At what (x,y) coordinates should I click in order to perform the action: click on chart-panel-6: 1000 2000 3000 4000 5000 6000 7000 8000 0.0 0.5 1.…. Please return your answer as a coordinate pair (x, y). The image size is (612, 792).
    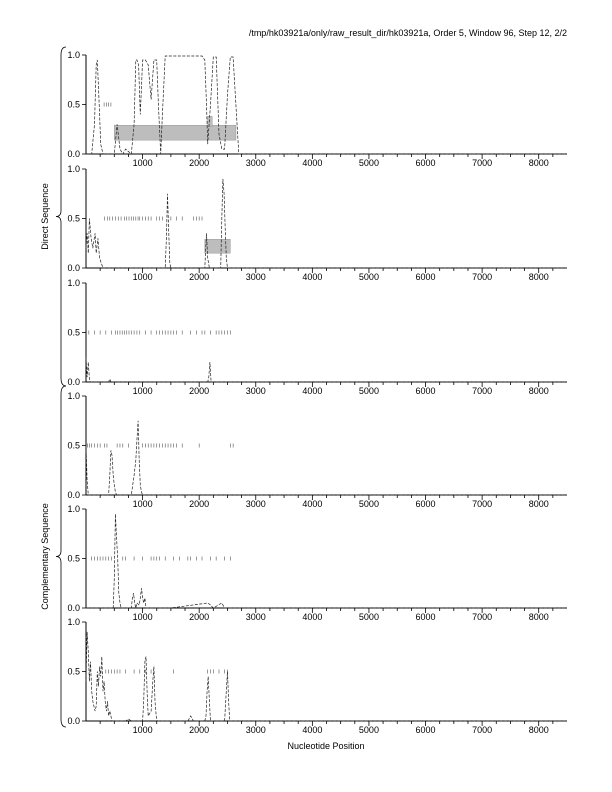
    Looking at the image, I should click on (317, 676).